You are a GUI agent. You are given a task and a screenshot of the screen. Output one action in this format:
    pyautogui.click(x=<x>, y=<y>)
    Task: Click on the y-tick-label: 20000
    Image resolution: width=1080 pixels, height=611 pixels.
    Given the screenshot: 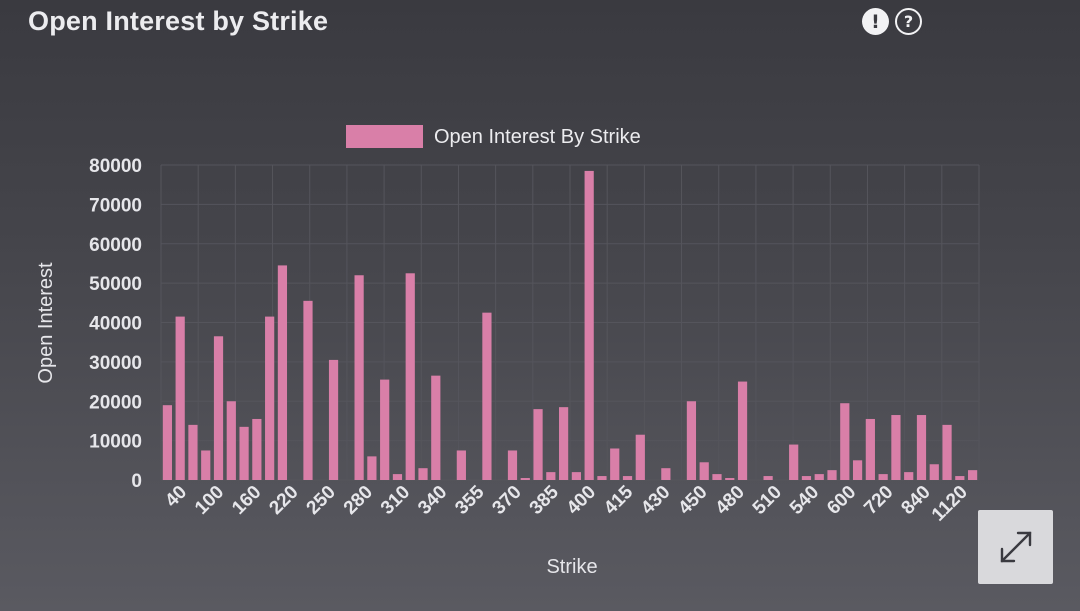 What is the action you would take?
    pyautogui.click(x=115, y=402)
    